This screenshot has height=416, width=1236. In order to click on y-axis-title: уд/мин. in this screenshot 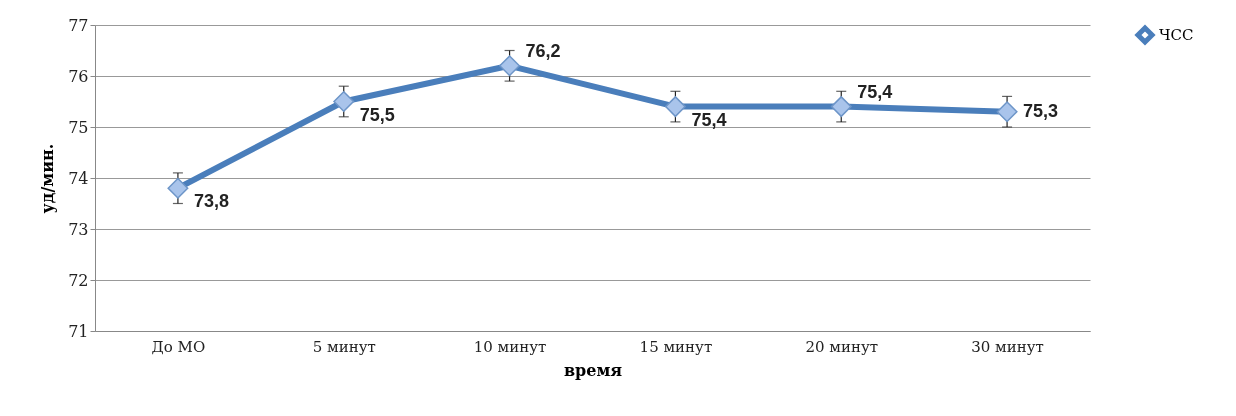, I will do `click(48, 178)`.